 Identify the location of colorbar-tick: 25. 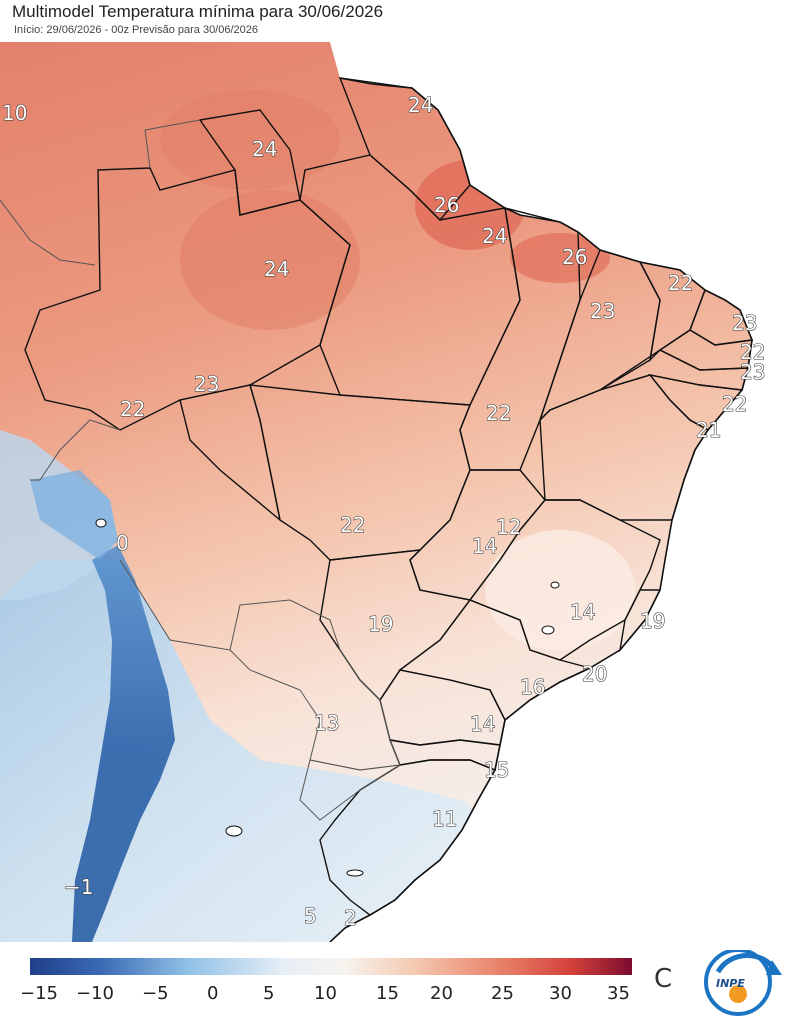
(502, 993).